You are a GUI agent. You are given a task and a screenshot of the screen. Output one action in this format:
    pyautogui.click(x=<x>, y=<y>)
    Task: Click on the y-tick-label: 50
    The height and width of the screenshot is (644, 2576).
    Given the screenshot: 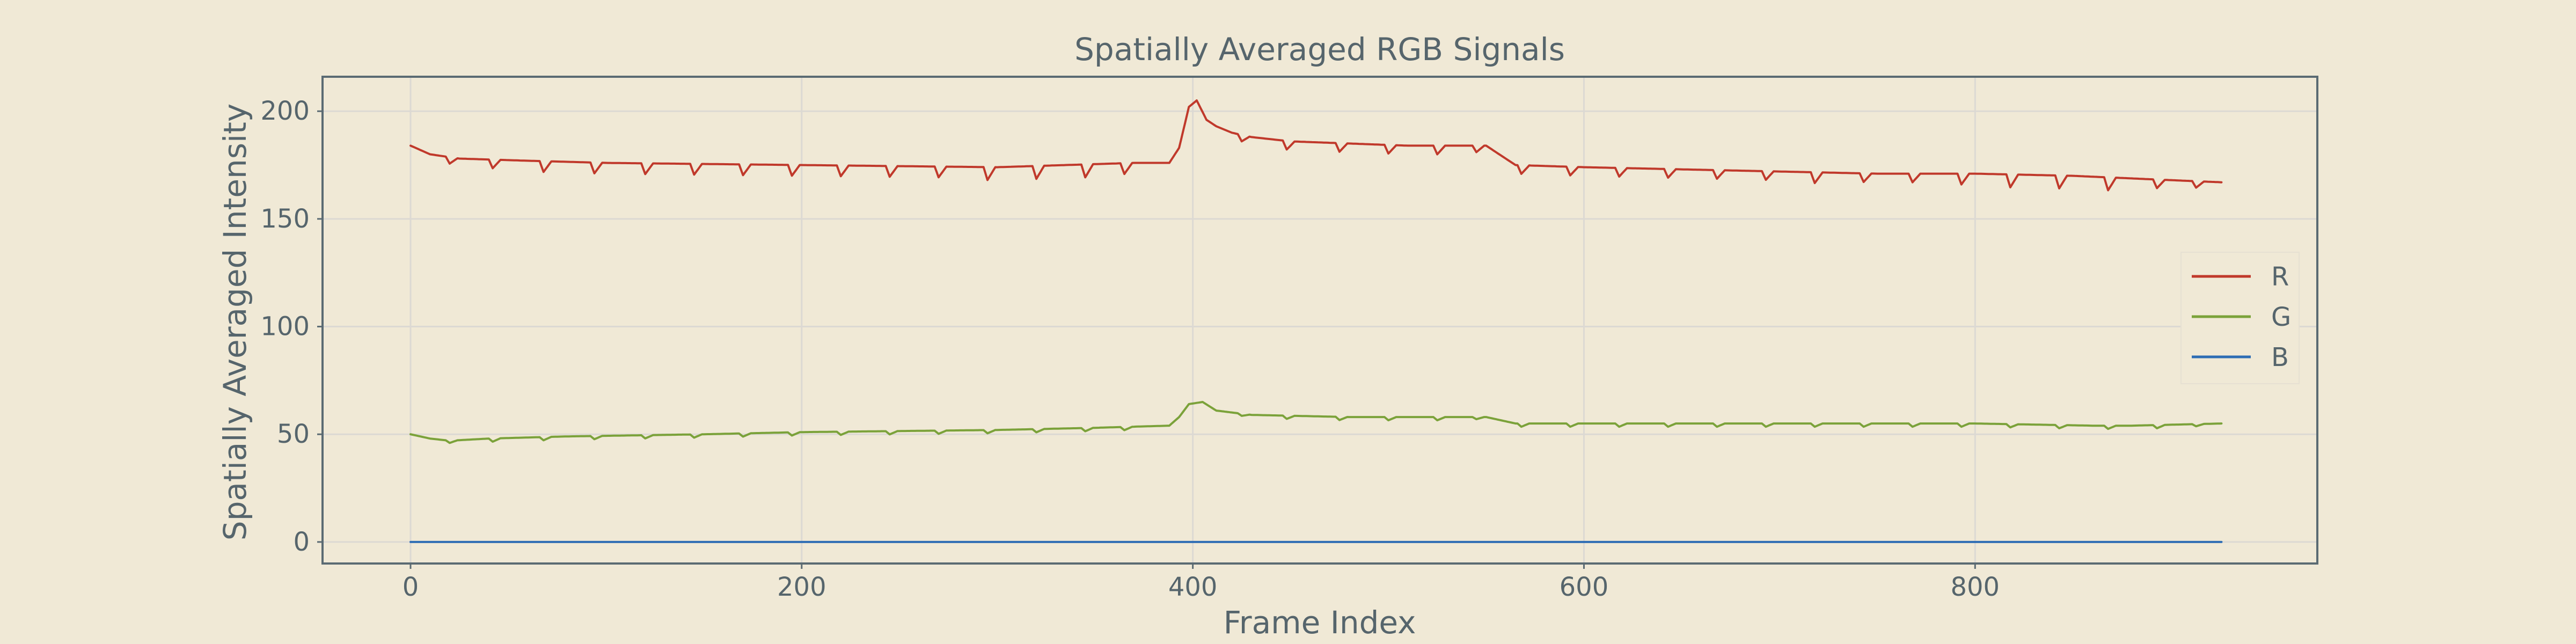 What is the action you would take?
    pyautogui.click(x=293, y=434)
    